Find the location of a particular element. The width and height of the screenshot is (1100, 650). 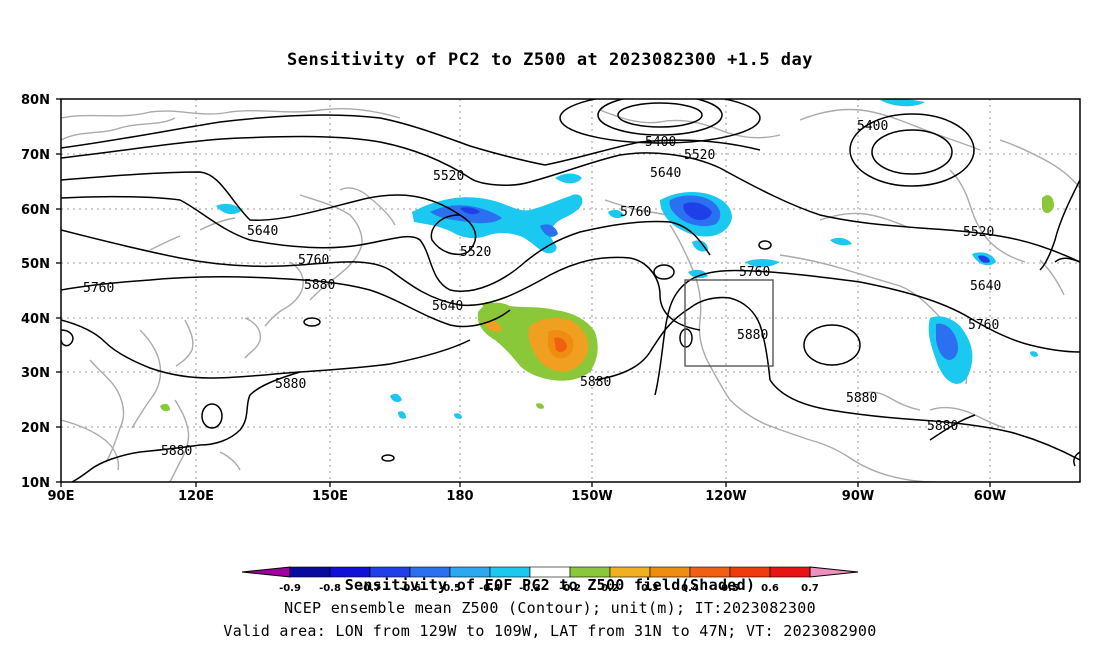

y-tick-label: 10N is located at coordinates (35, 483).